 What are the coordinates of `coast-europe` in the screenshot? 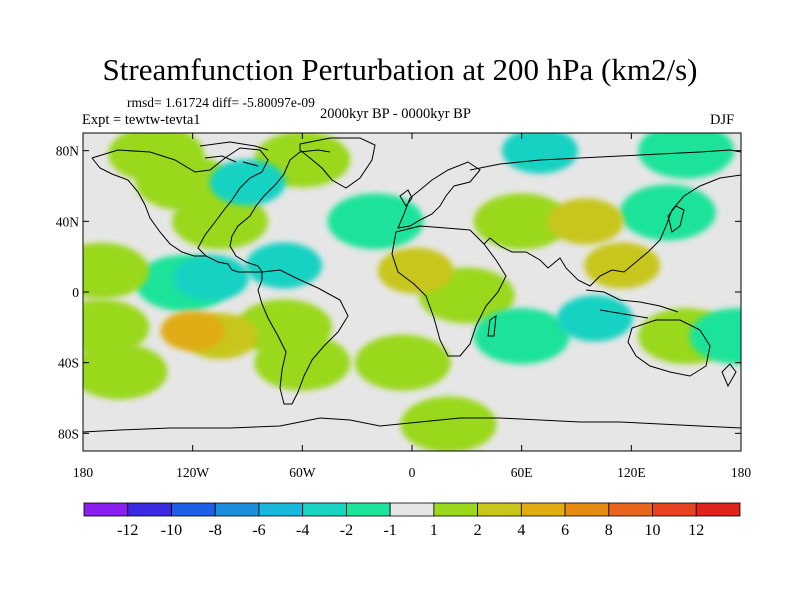 It's located at (439, 195).